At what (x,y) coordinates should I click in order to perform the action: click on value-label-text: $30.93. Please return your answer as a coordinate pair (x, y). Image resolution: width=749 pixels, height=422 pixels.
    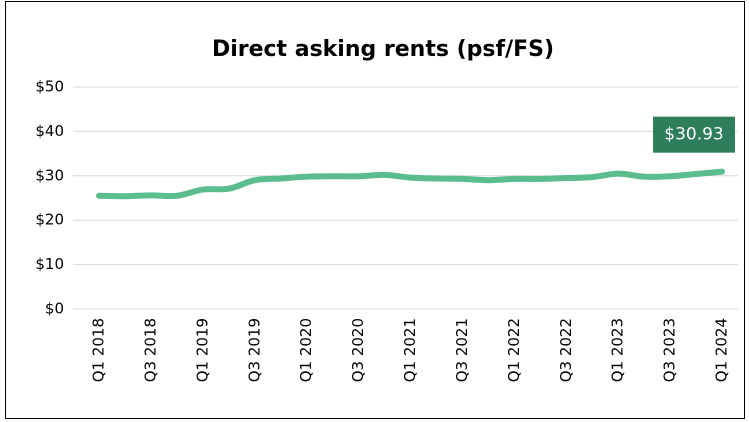
    Looking at the image, I should click on (693, 135).